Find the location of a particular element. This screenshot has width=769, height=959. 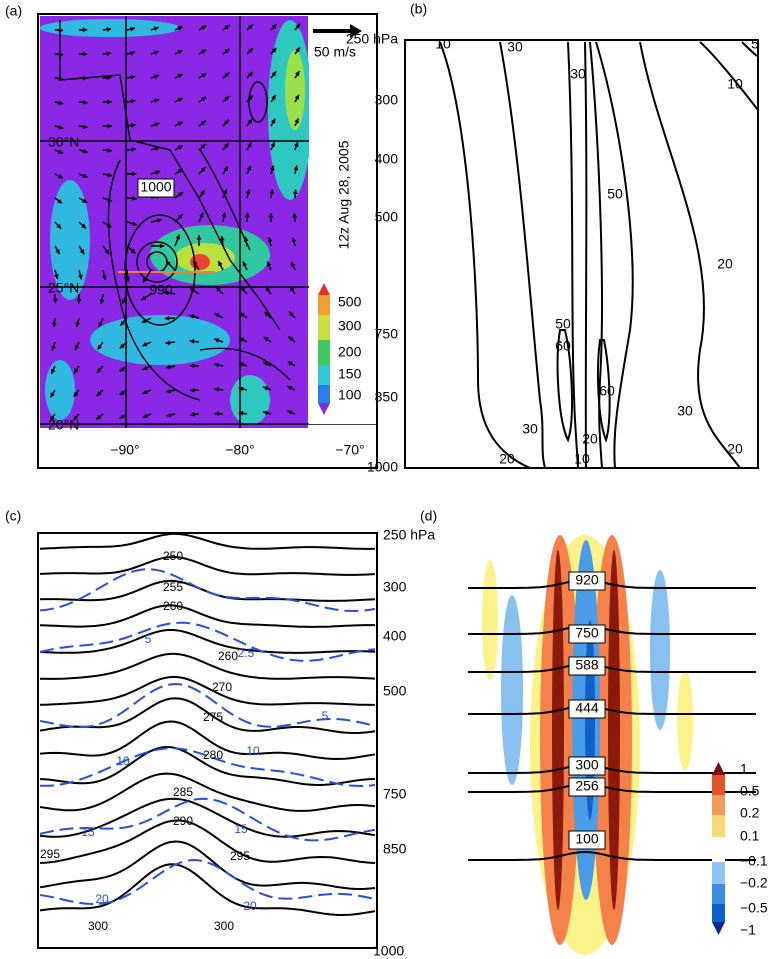

pressure-label: 750 is located at coordinates (387, 334).